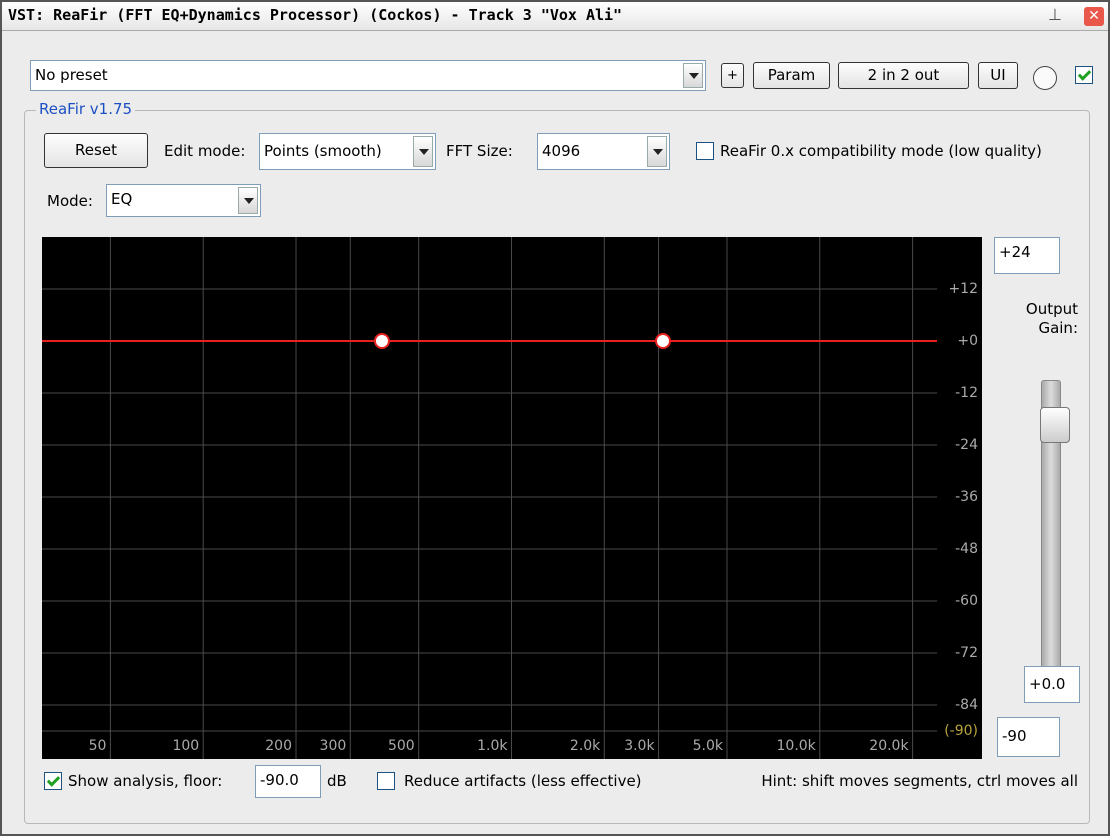  Describe the element at coordinates (386, 781) in the screenshot. I see `reduce-checkbox` at that location.